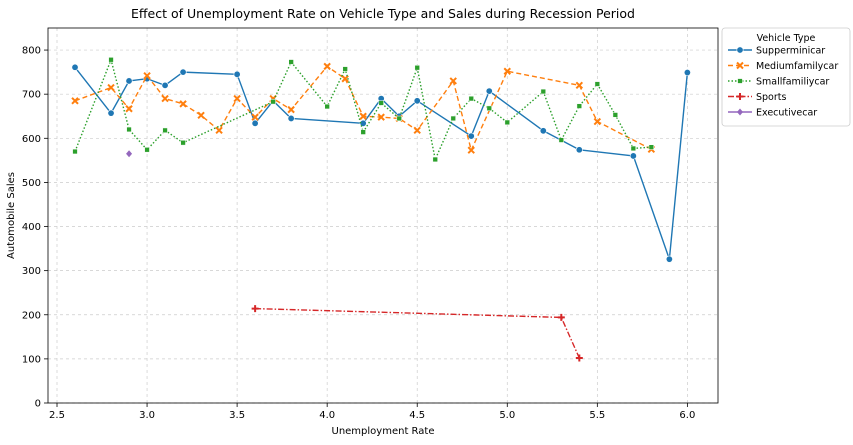  Describe the element at coordinates (147, 415) in the screenshot. I see `x-tick-label: 3.0` at that location.